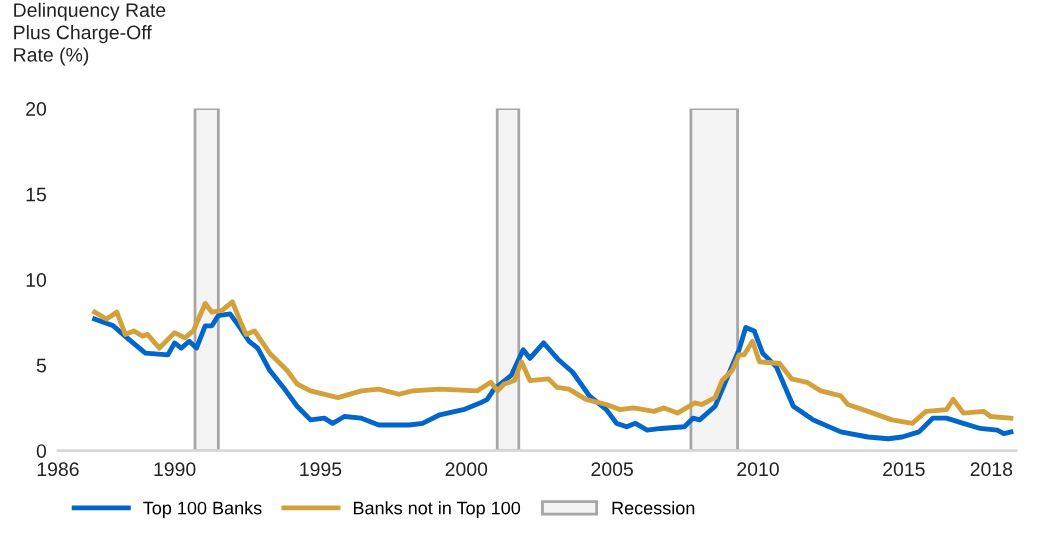  I want to click on y-axis-title: Delinquency Rate Plus Charge-Off Rate (%), so click(90, 34).